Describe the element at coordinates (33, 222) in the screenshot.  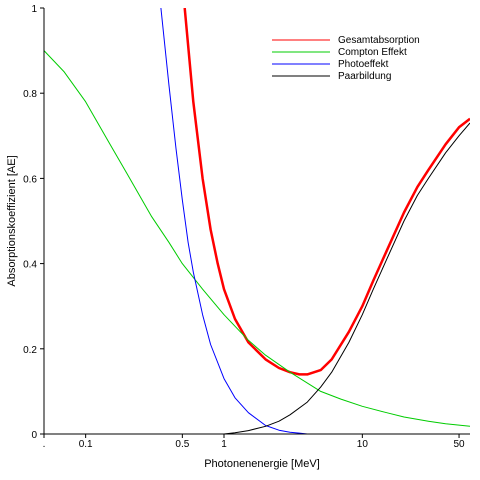
I see `y-ticks: 0 0.2 0.4 0.6 0.8 1` at that location.